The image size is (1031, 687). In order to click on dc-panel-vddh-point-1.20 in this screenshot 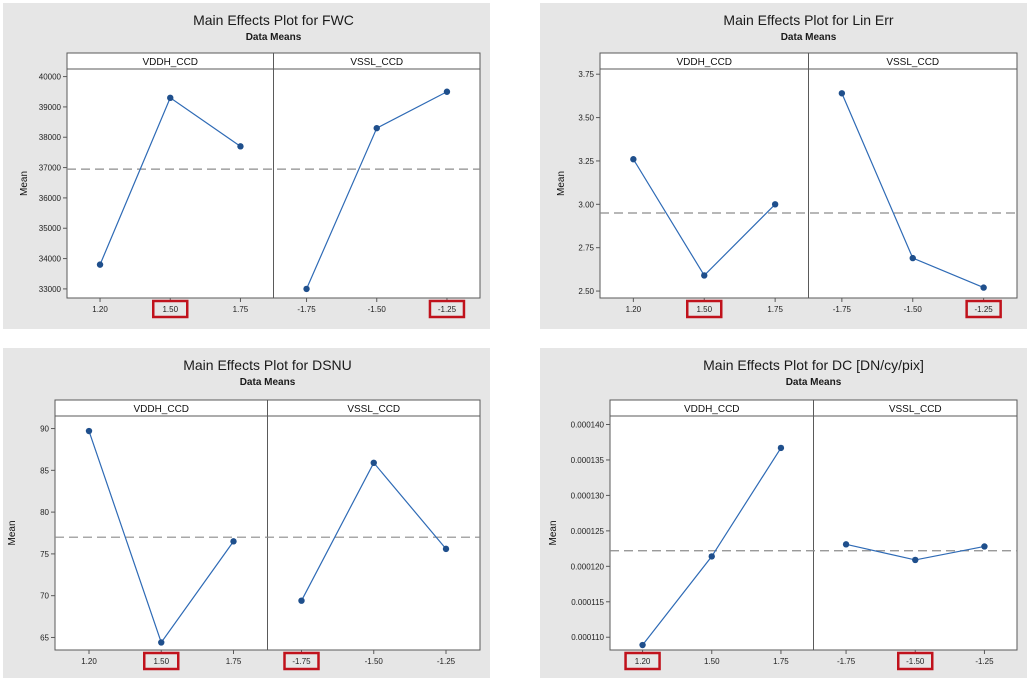, I will do `click(642, 645)`.